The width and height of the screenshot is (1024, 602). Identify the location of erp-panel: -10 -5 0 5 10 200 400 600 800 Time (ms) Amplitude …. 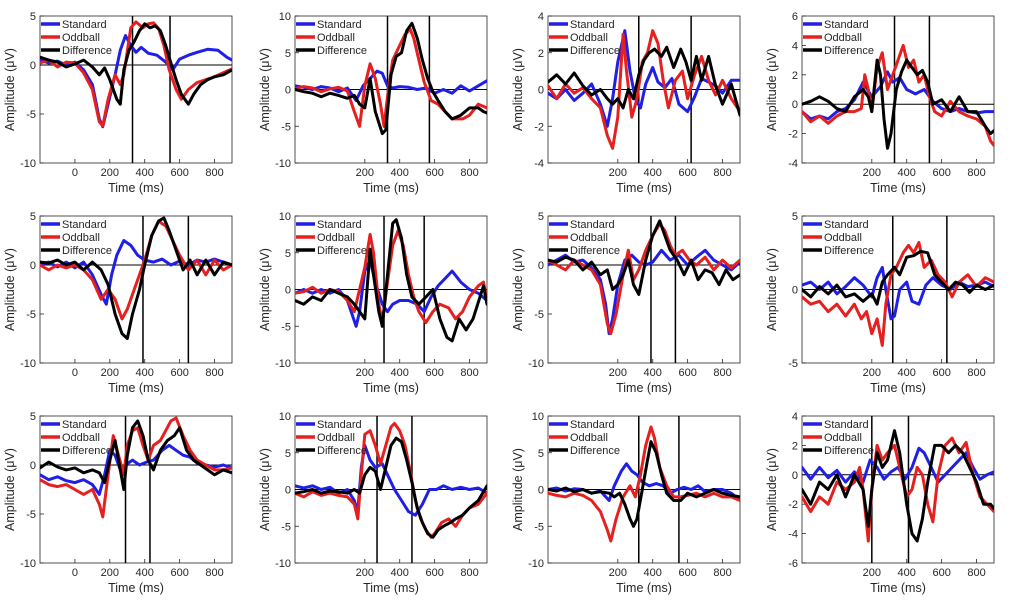
(373, 103).